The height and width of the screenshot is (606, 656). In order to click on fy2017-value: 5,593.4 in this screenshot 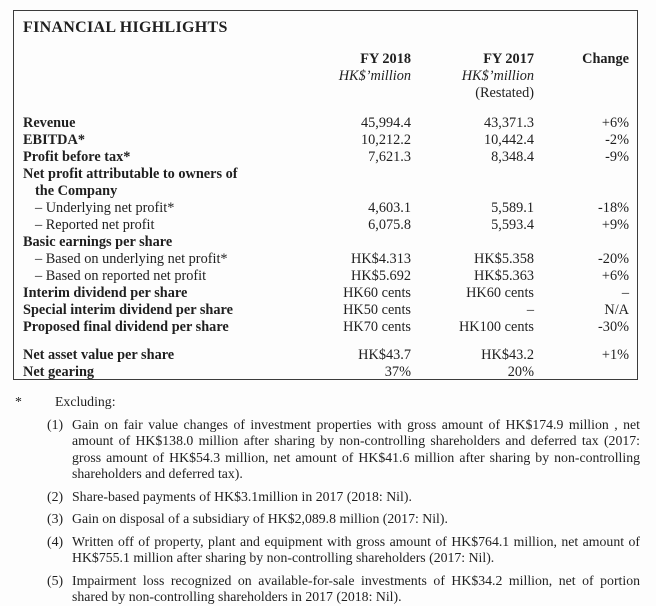, I will do `click(512, 225)`.